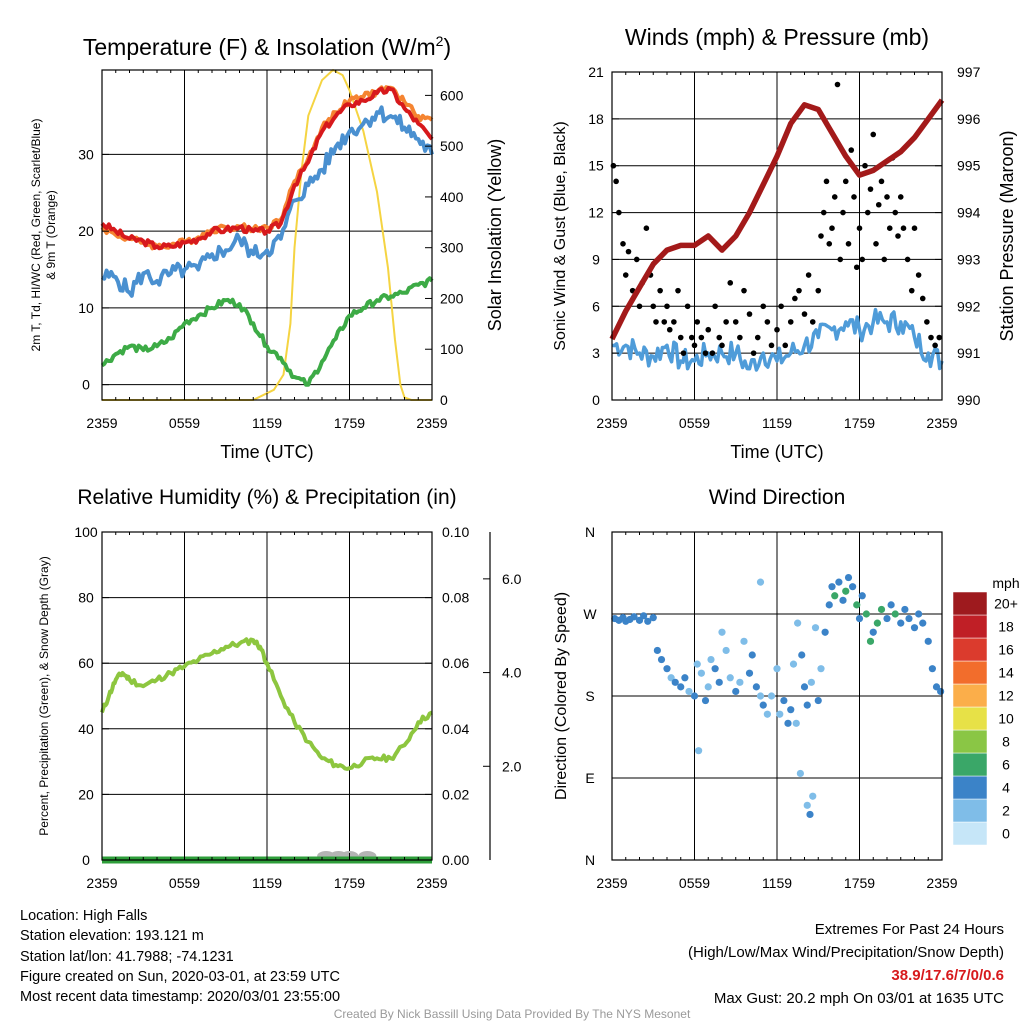 This screenshot has width=1024, height=1024. What do you see at coordinates (86, 154) in the screenshot?
I see `temperature-ytick-label: 30` at bounding box center [86, 154].